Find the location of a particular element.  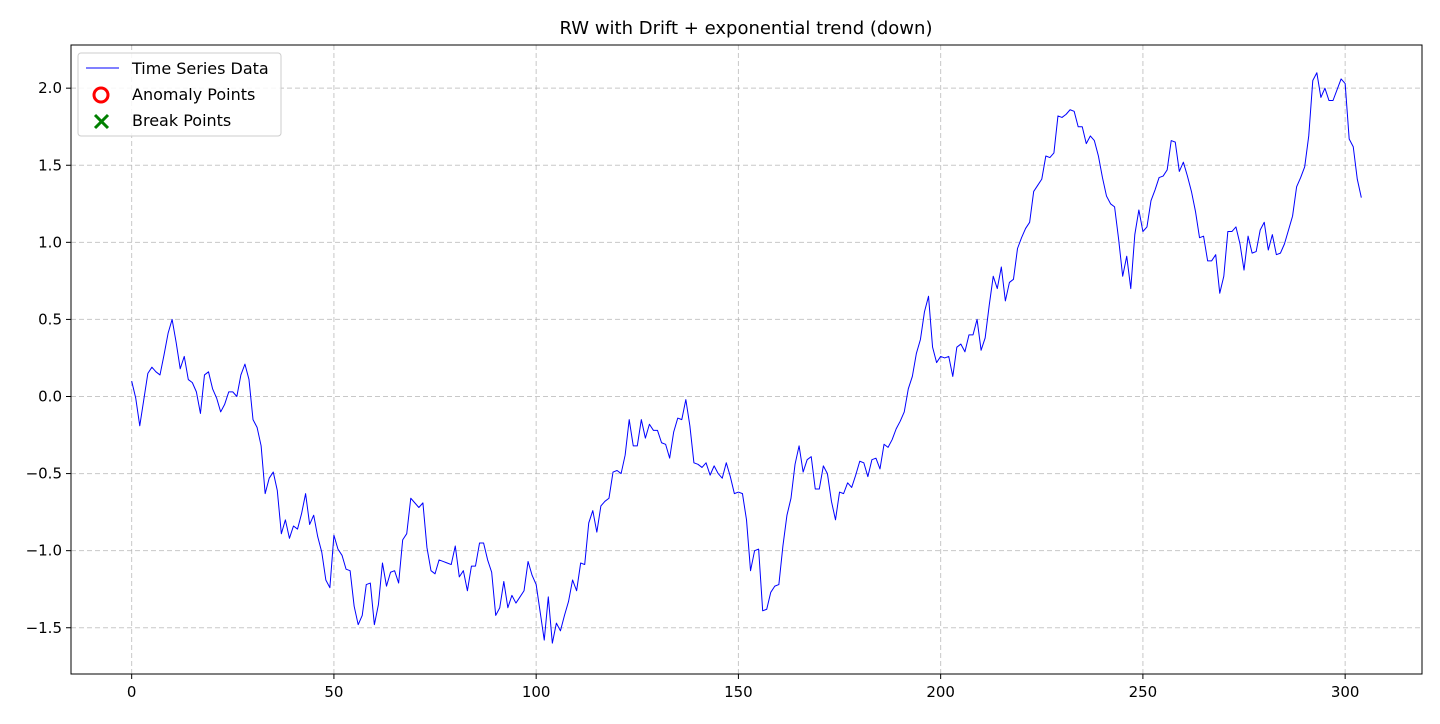

y-tick-label: 0.0 is located at coordinates (50, 397).